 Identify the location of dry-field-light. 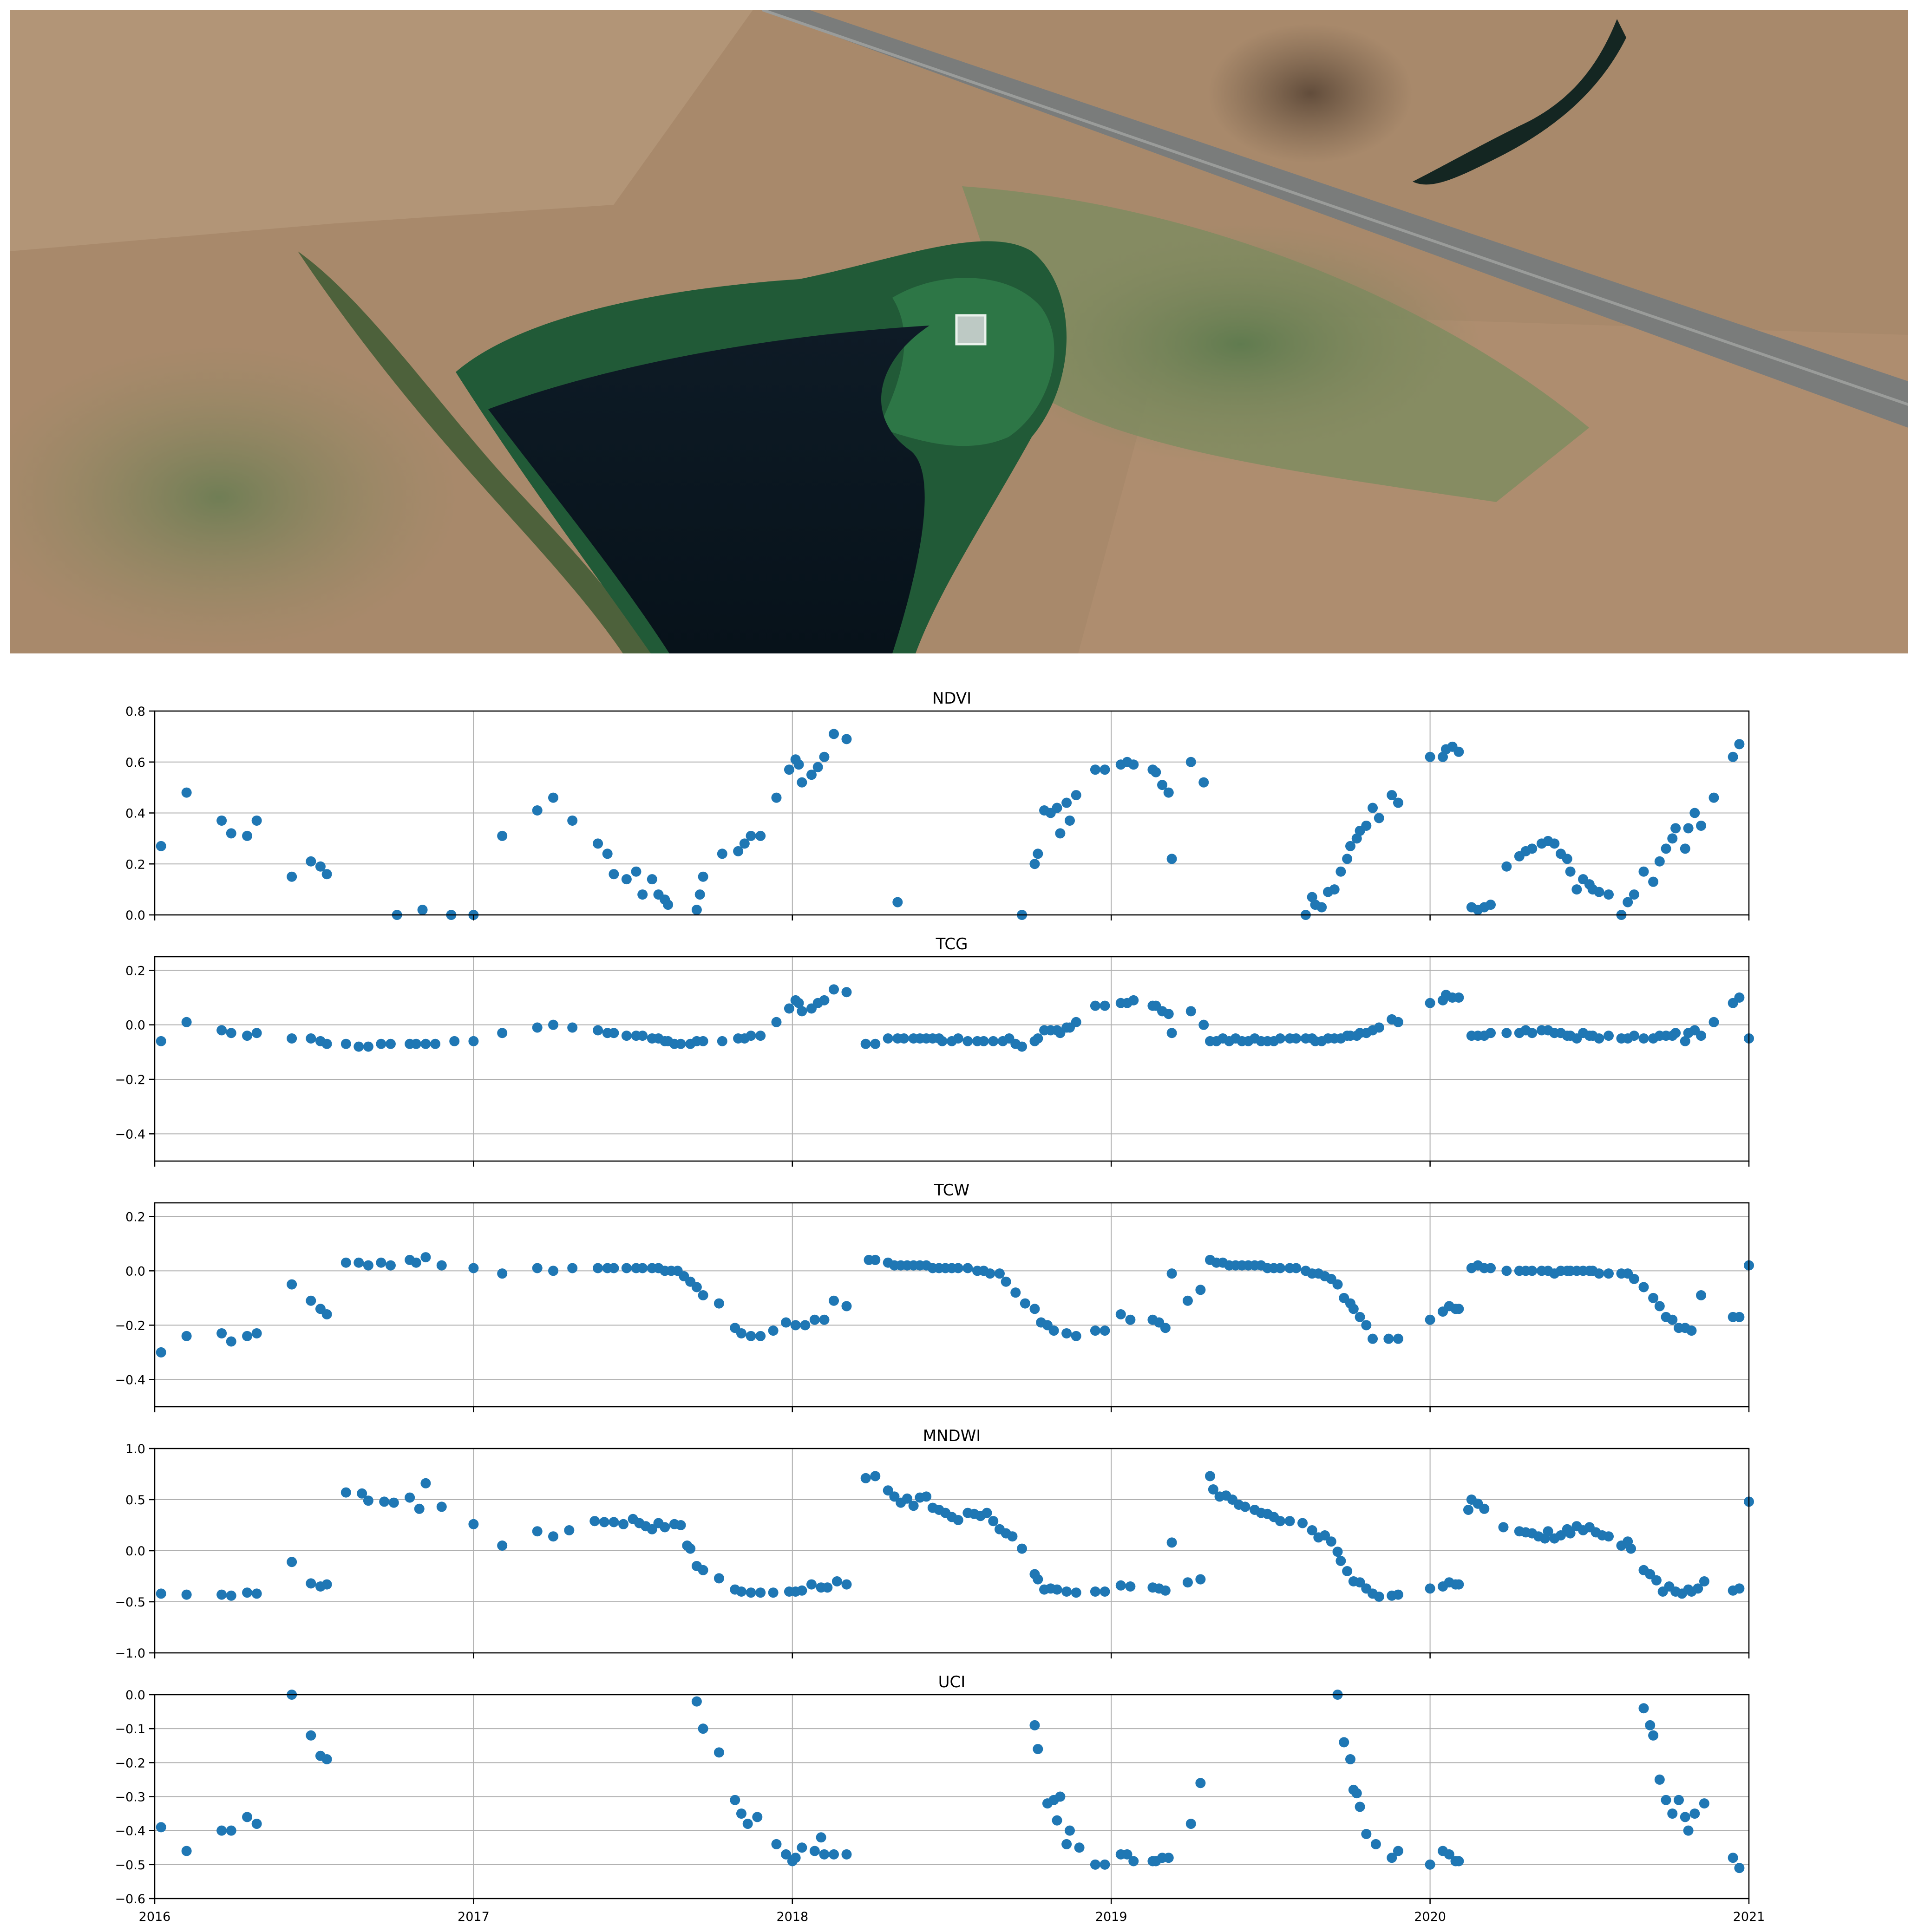
(381, 130).